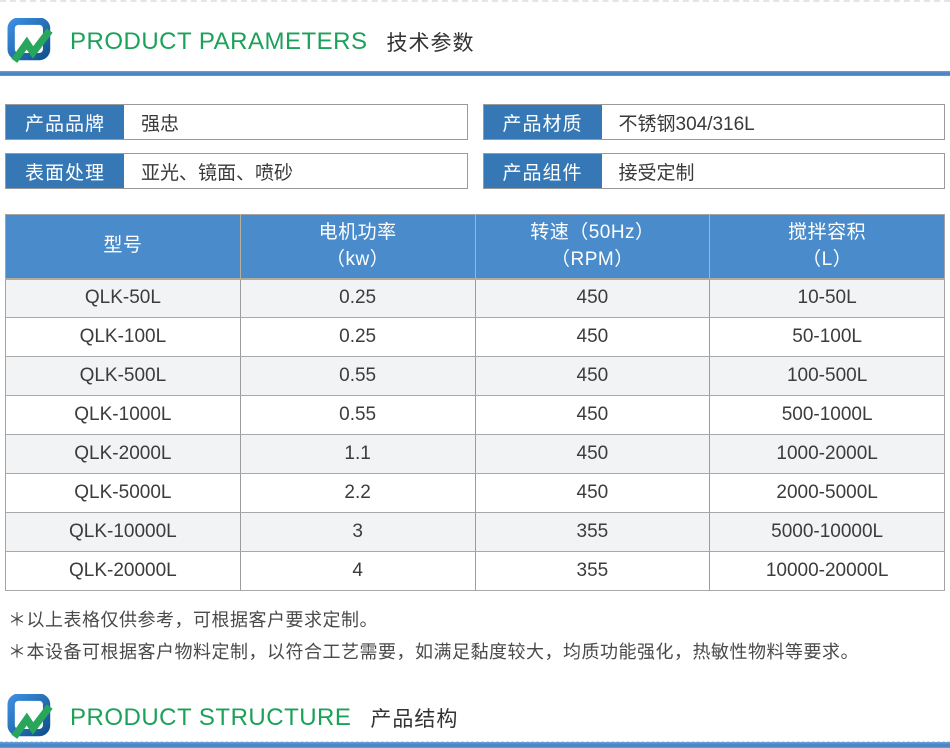 This screenshot has height=748, width=950. Describe the element at coordinates (475, 1) in the screenshot. I see `top-dashed-divider` at that location.